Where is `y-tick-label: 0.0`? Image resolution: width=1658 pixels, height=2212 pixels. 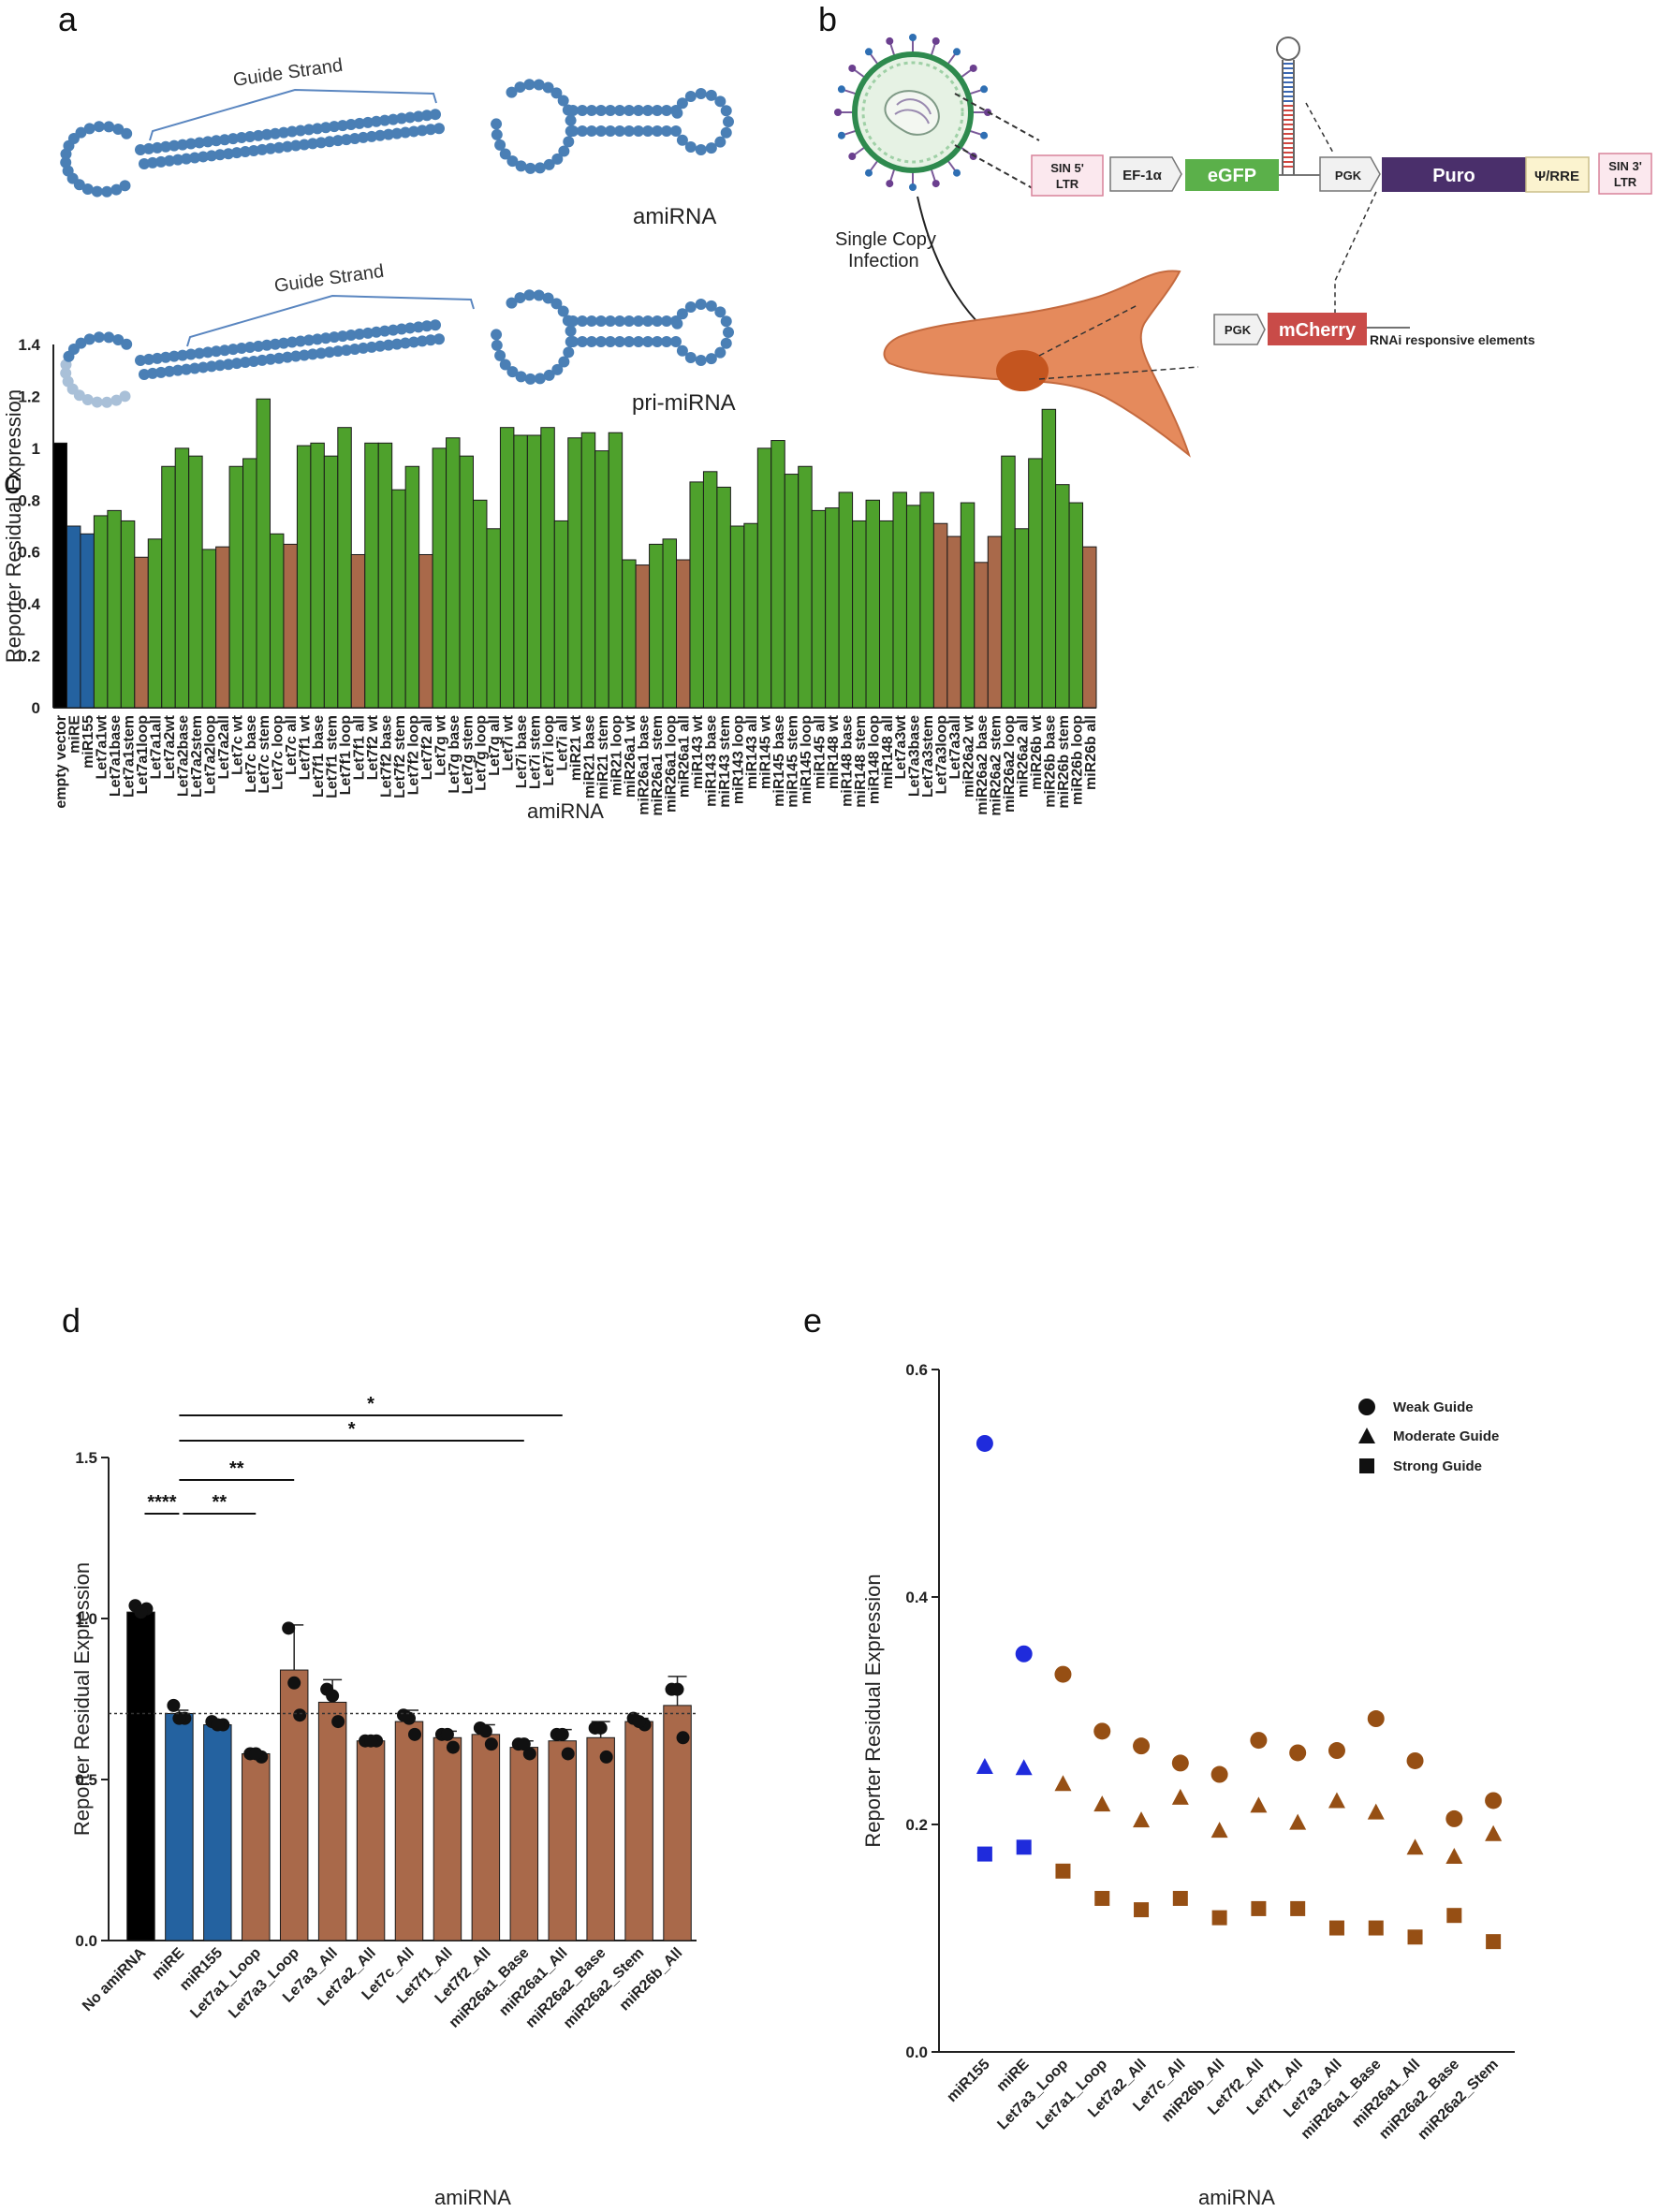
y-tick-label: 0.0 is located at coordinates (86, 1941).